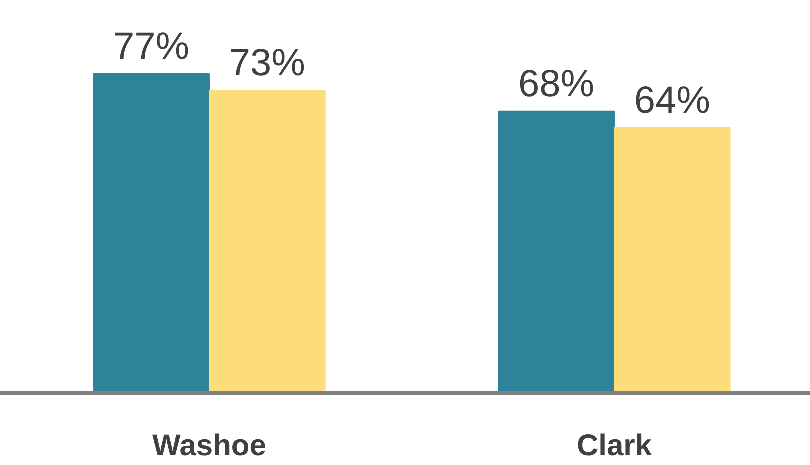  Describe the element at coordinates (672, 101) in the screenshot. I see `data-label: 64%` at that location.